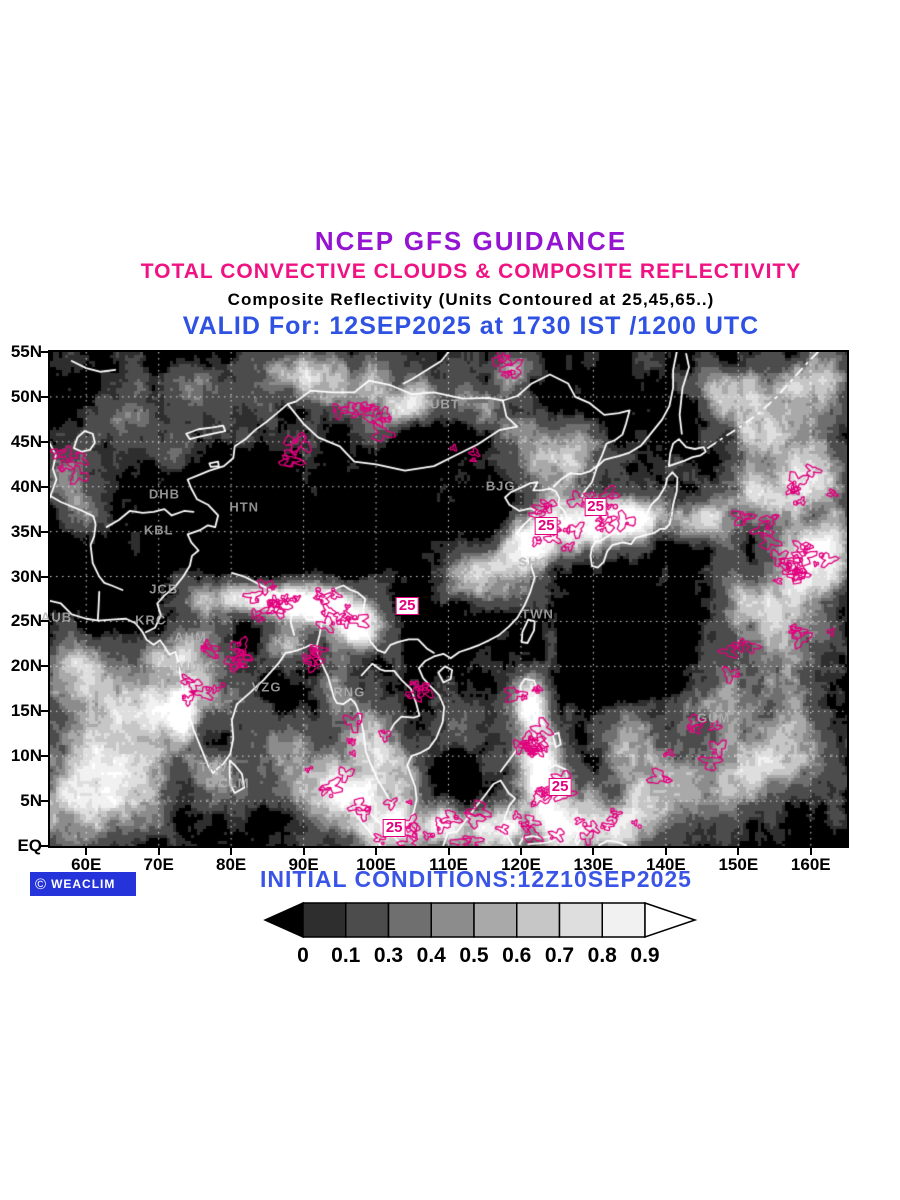  Describe the element at coordinates (158, 864) in the screenshot. I see `lon-tick-label: 70E` at that location.